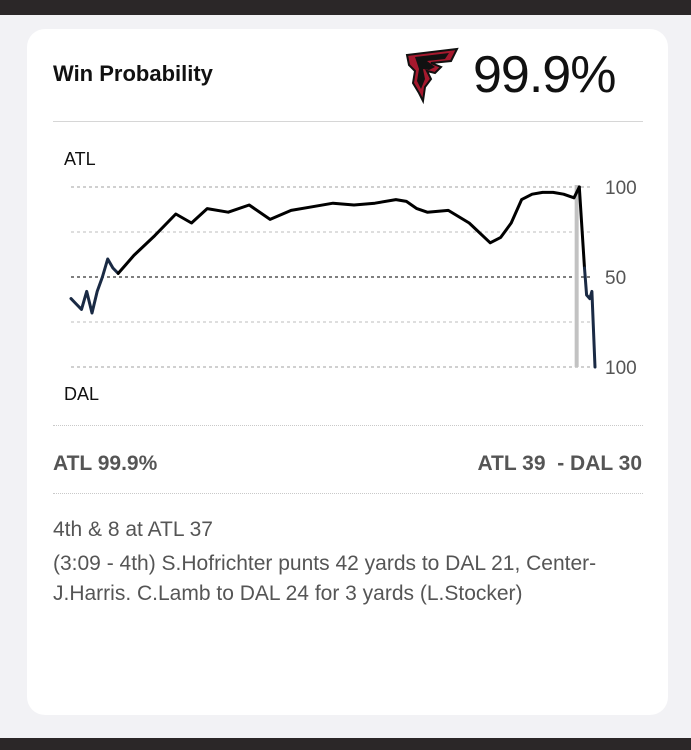  What do you see at coordinates (82, 394) in the screenshot?
I see `bottom-team-label: DAL` at bounding box center [82, 394].